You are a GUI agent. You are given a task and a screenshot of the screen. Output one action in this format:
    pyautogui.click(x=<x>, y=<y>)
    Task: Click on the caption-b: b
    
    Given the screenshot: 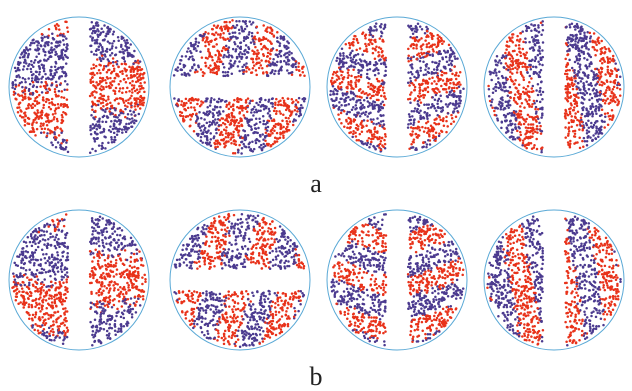 What is the action you would take?
    pyautogui.click(x=316, y=376)
    